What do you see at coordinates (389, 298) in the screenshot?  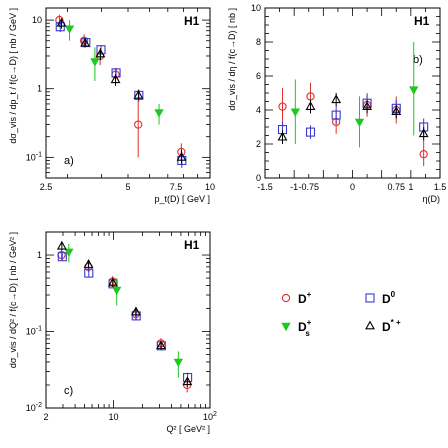 I see `legend-label-D0: D0` at bounding box center [389, 298].